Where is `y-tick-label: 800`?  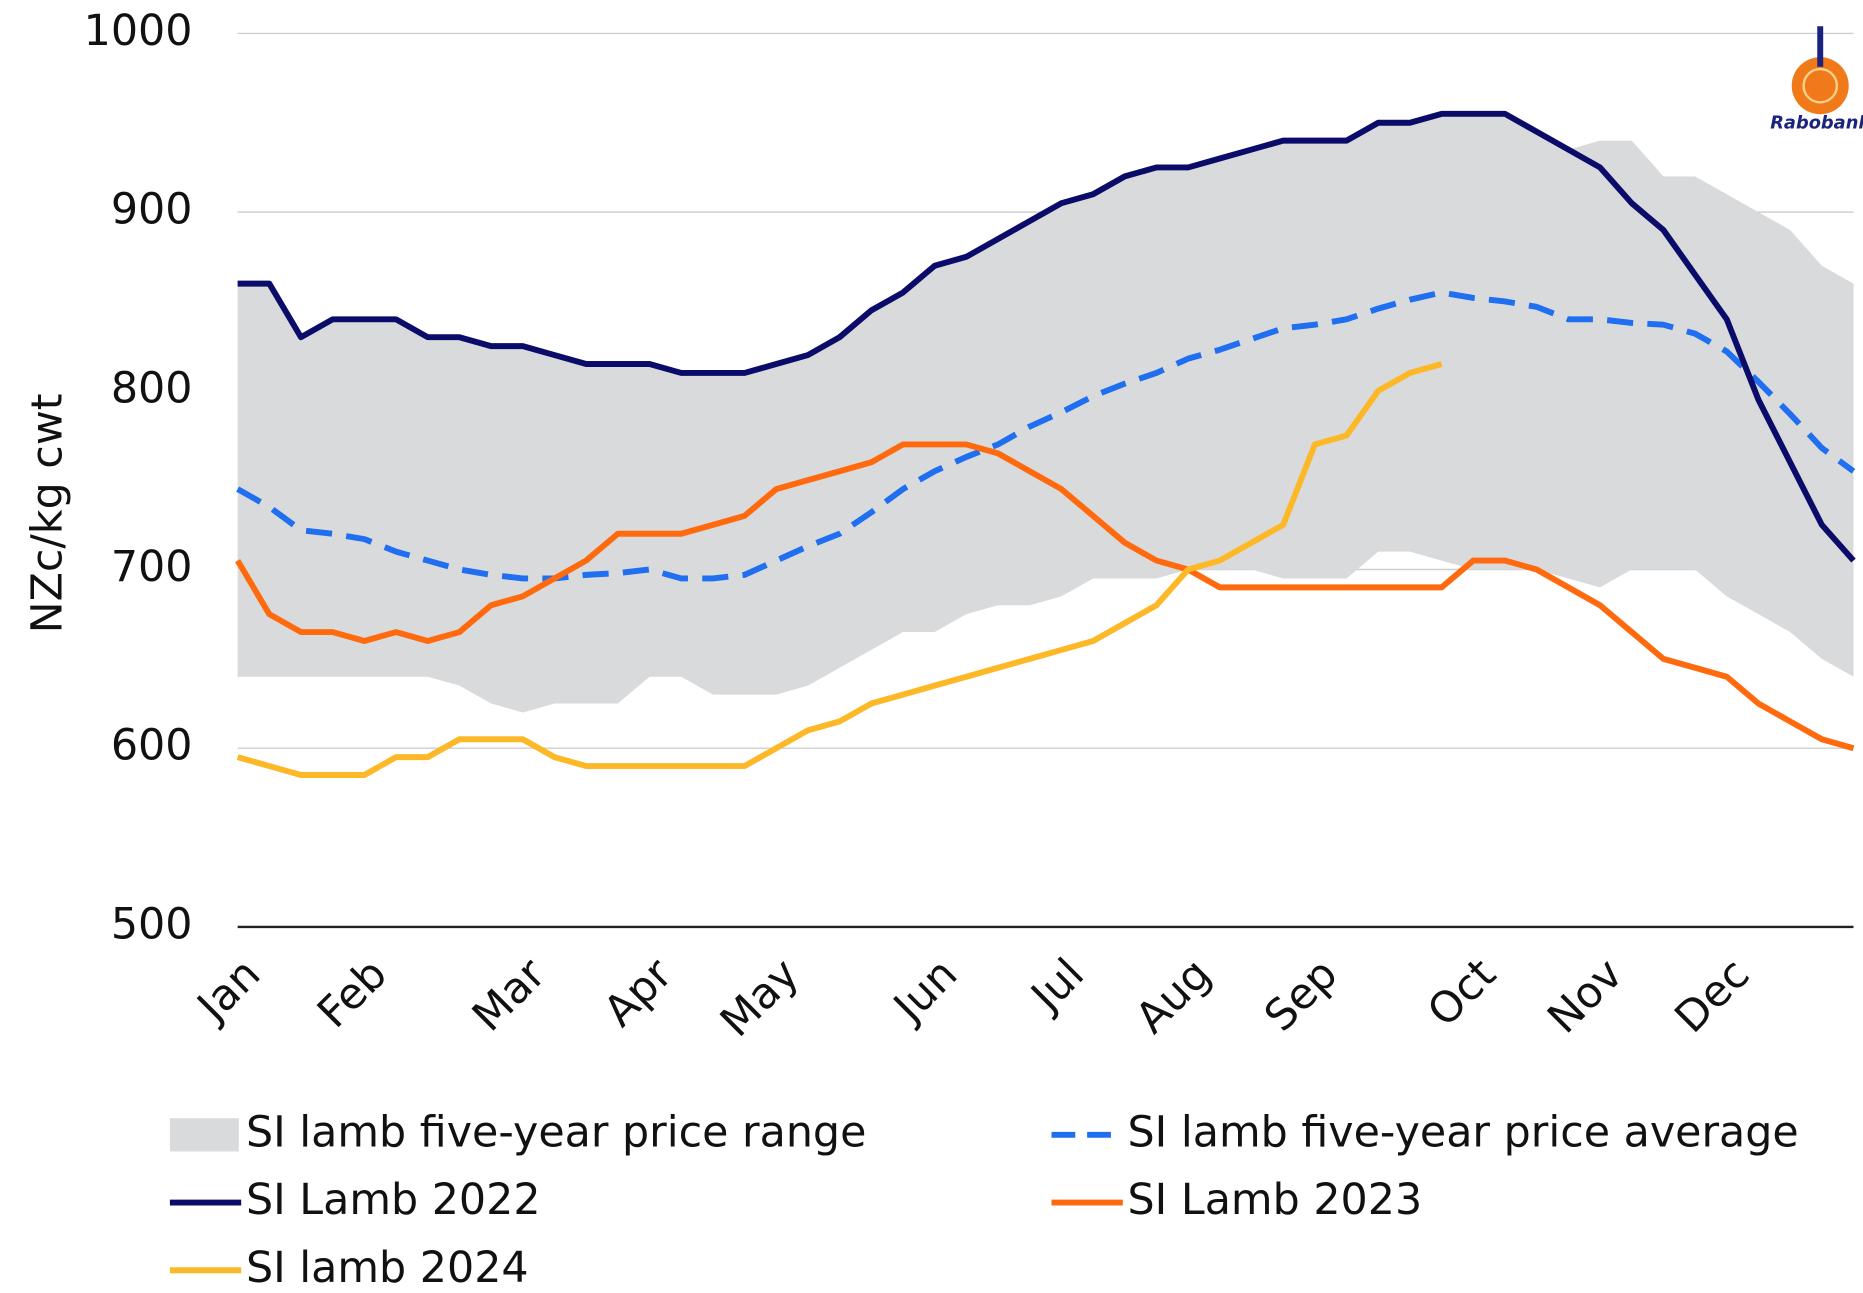
y-tick-label: 800 is located at coordinates (152, 388).